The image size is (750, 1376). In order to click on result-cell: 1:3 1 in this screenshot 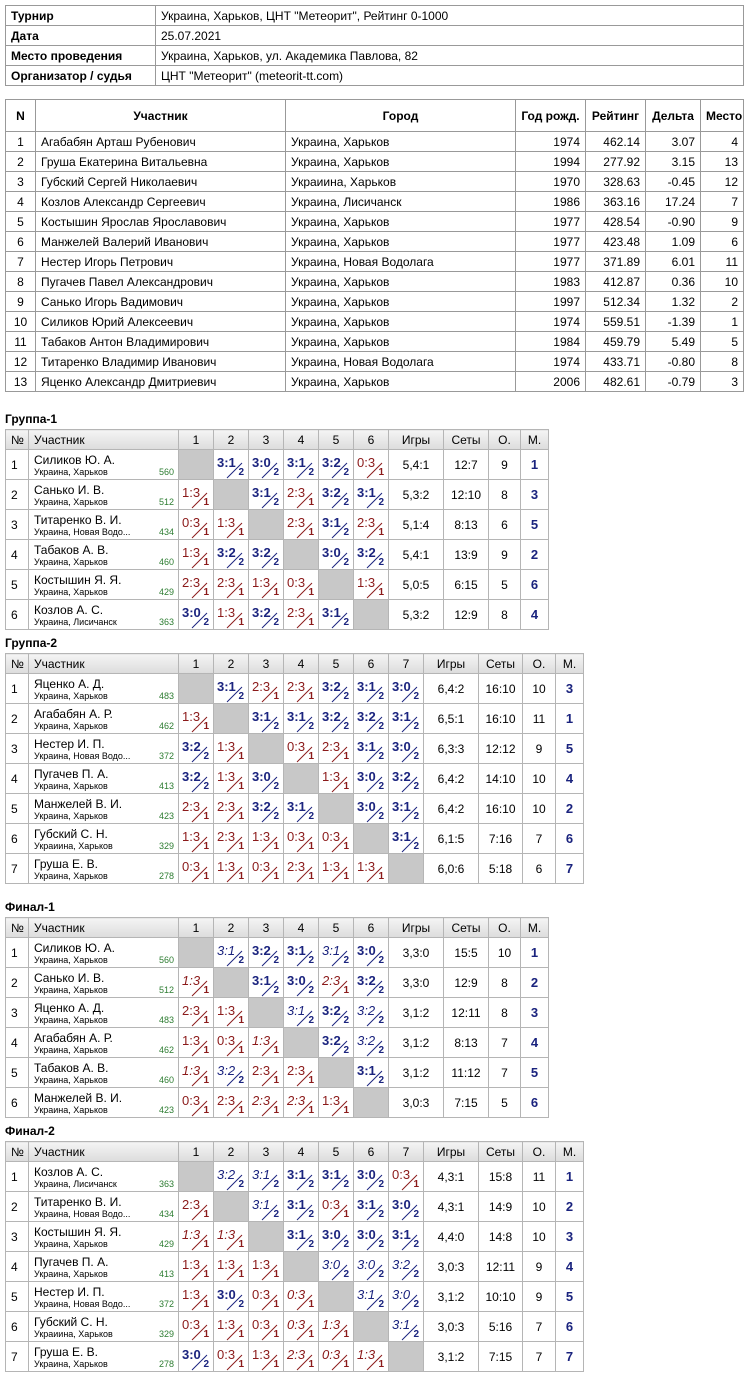, I will do `click(266, 1266)`.